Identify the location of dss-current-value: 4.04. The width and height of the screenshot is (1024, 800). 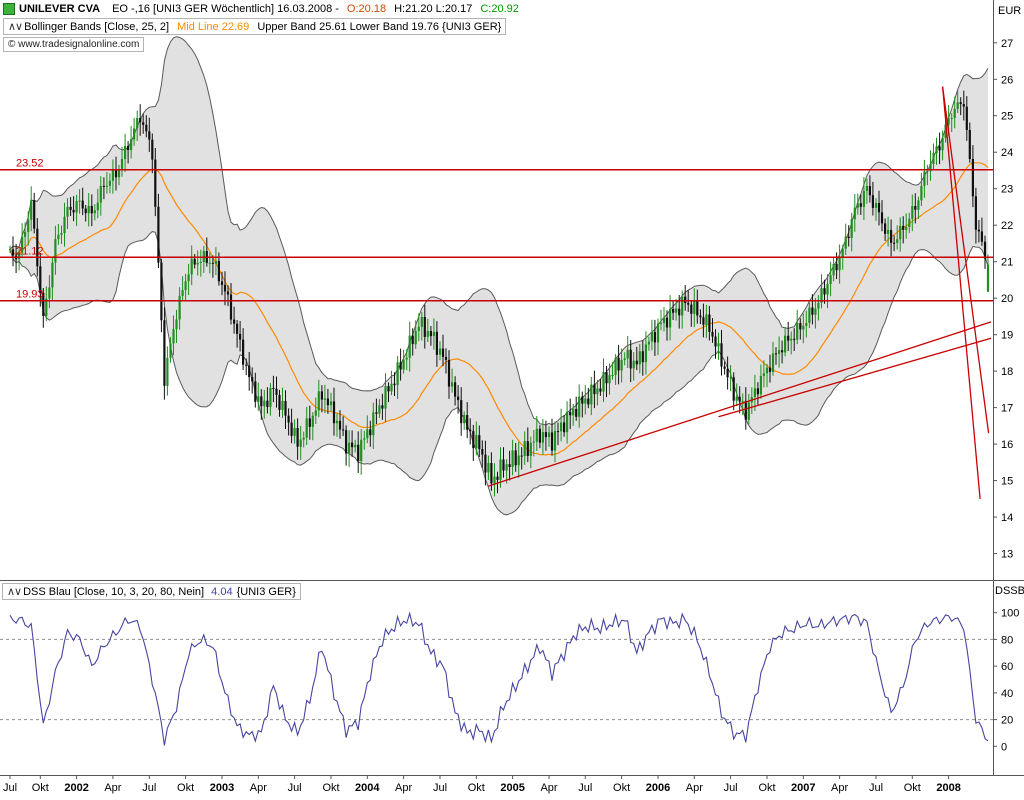
(222, 592).